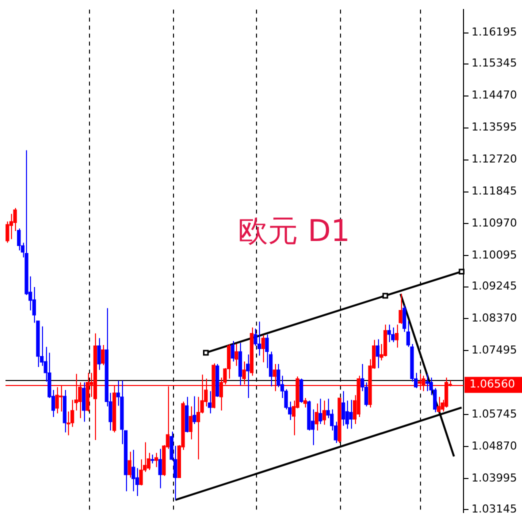  What do you see at coordinates (495, 127) in the screenshot?
I see `y-tick-label: 1.13595` at bounding box center [495, 127].